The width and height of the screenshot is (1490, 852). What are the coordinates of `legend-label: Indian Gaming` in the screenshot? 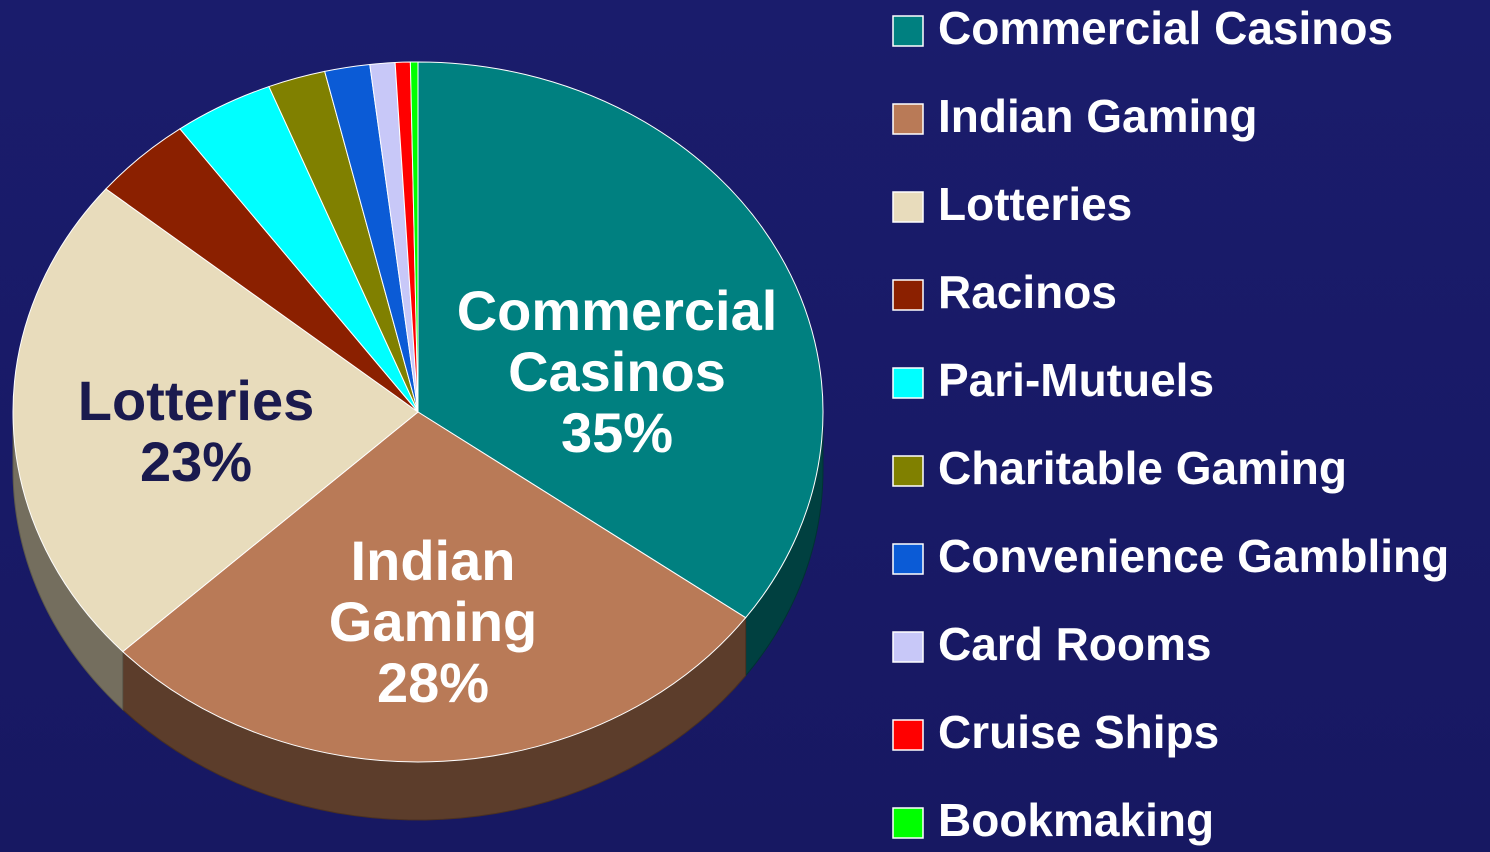 It's located at (1097, 116).